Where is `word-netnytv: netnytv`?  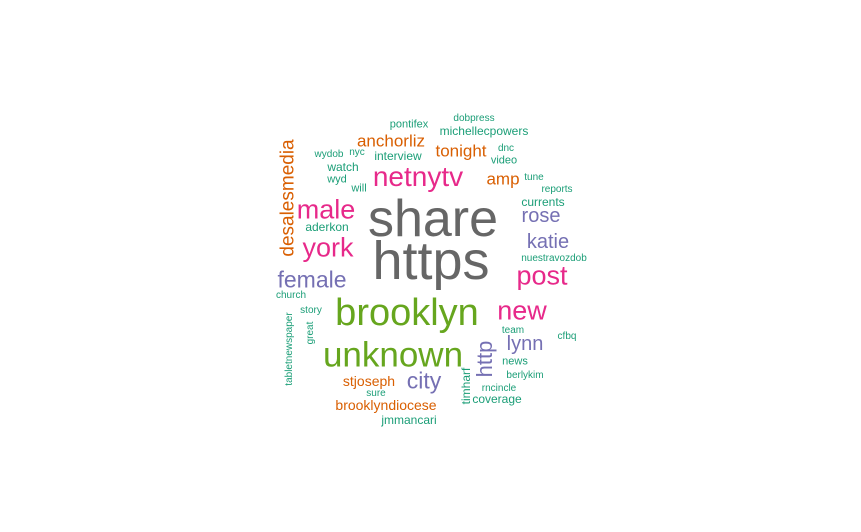 word-netnytv: netnytv is located at coordinates (418, 176).